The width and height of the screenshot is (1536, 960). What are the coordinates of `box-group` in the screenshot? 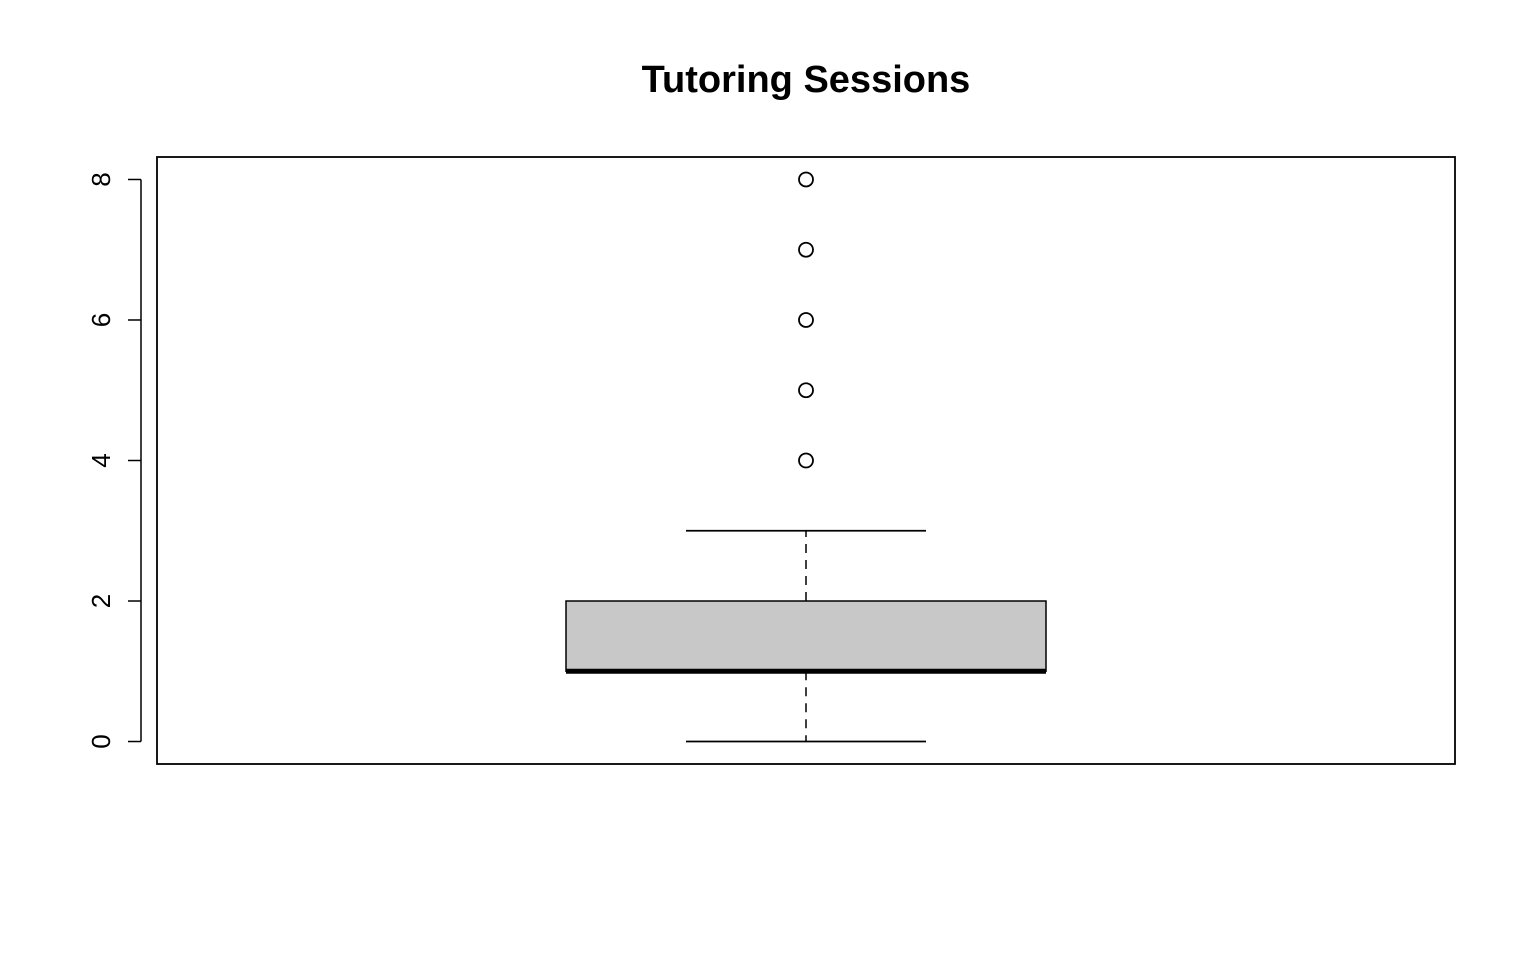 It's located at (806, 636).